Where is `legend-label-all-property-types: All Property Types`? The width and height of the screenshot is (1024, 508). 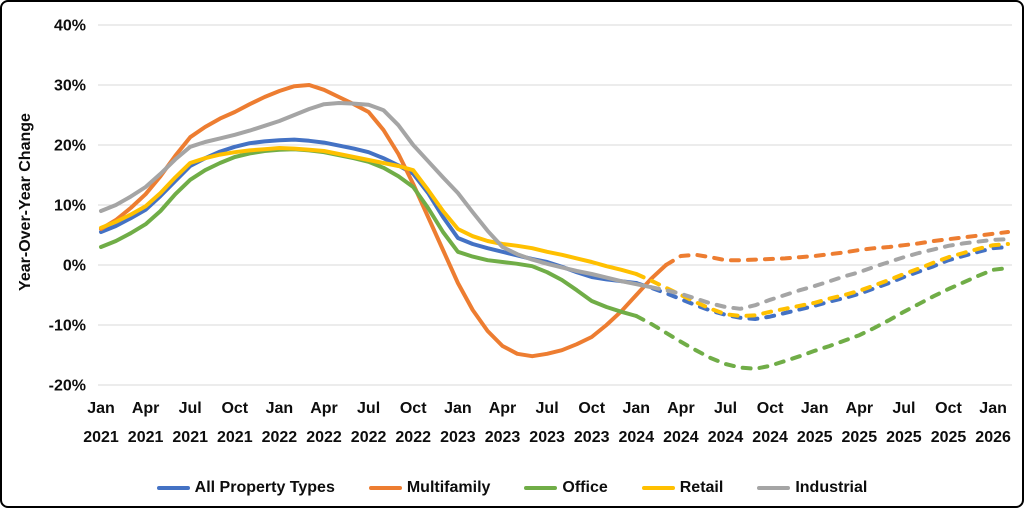 legend-label-all-property-types: All Property Types is located at coordinates (264, 487).